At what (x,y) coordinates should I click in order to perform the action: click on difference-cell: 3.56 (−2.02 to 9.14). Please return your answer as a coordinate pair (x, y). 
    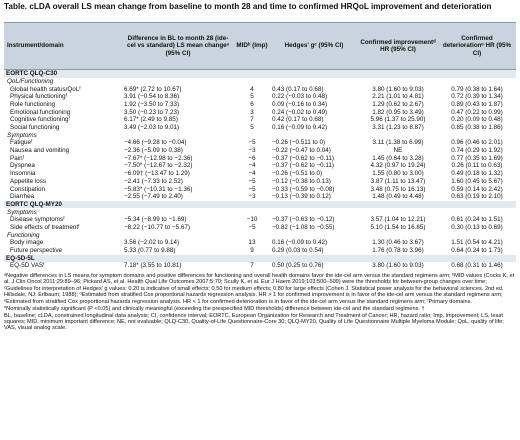
    Looking at the image, I should click on (152, 243).